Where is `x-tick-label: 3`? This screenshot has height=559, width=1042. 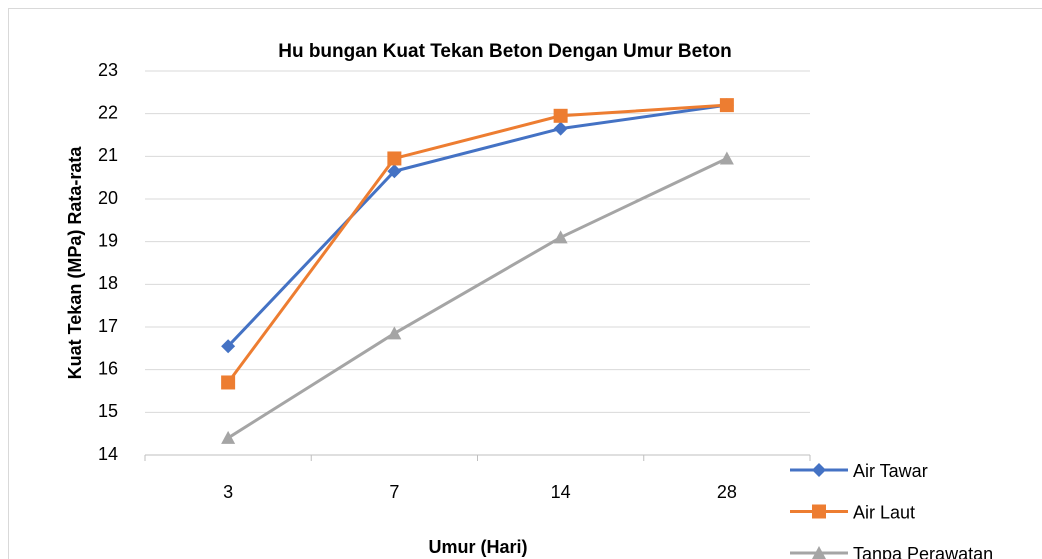
x-tick-label: 3 is located at coordinates (228, 492).